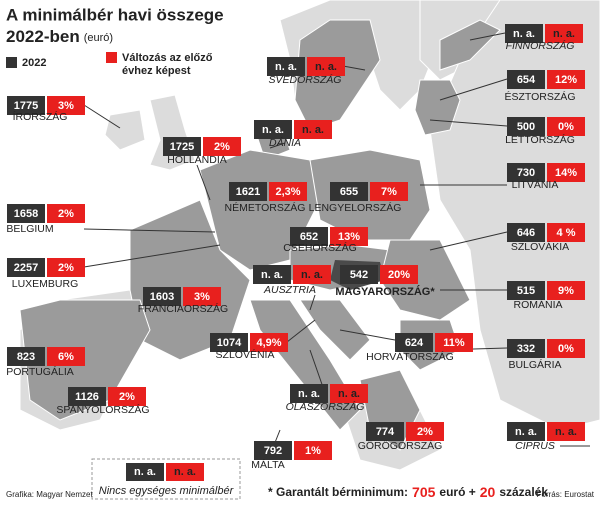 This screenshot has width=600, height=506. I want to click on value-label: 792, so click(273, 451).